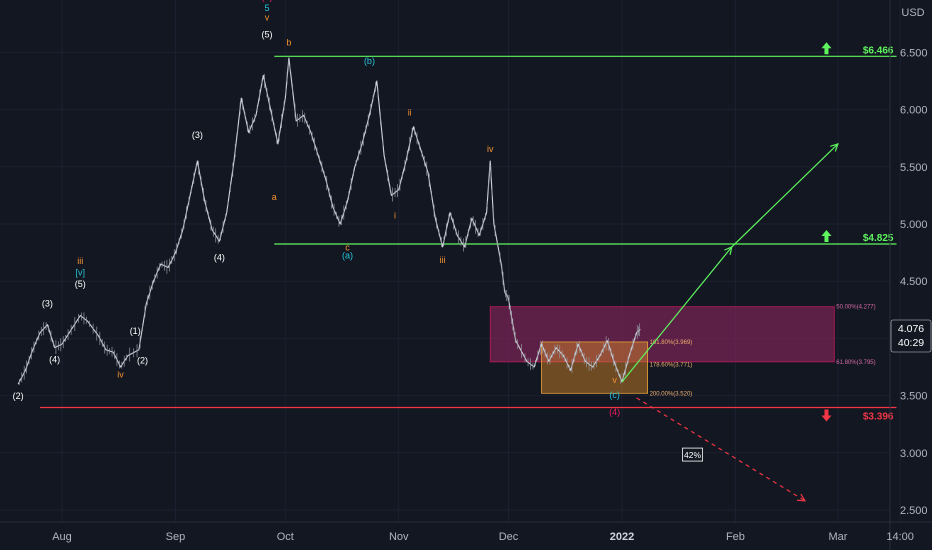 The width and height of the screenshot is (932, 550). What do you see at coordinates (855, 308) in the screenshot?
I see `fib-label: 50.00%(4.277)` at bounding box center [855, 308].